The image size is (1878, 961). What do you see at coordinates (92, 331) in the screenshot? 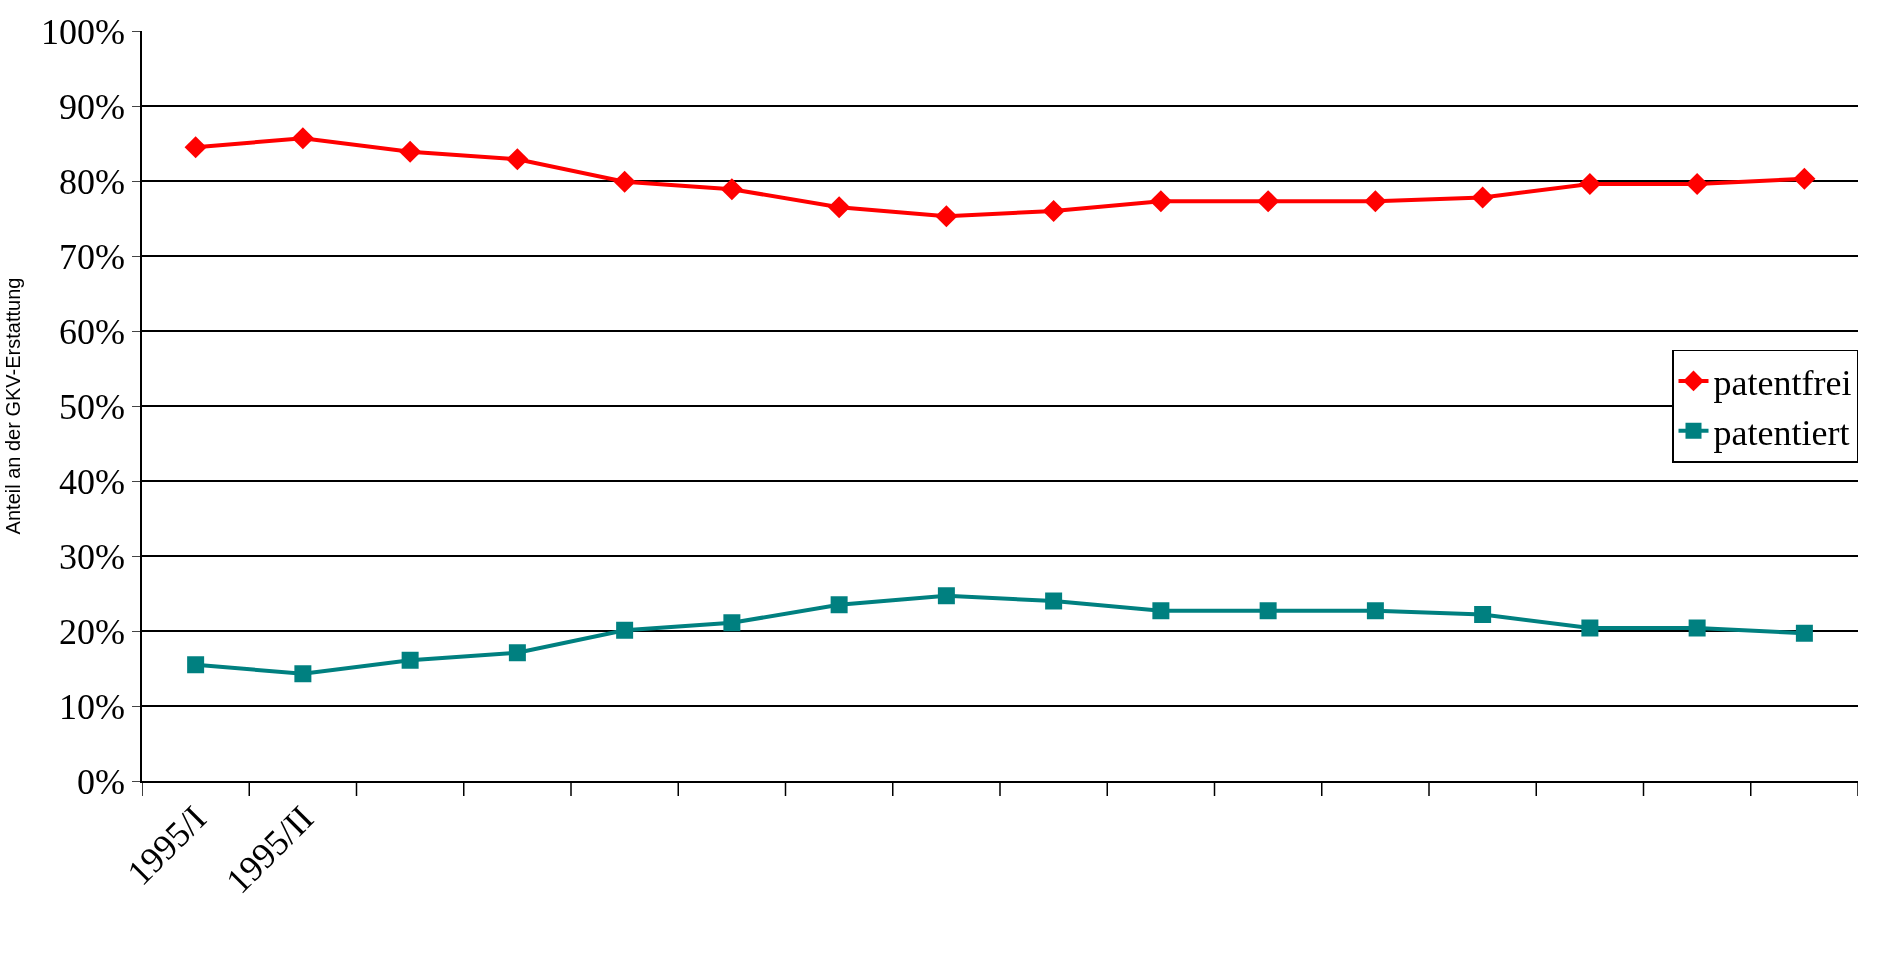
I see `y-tick-label: 60%` at bounding box center [92, 331].